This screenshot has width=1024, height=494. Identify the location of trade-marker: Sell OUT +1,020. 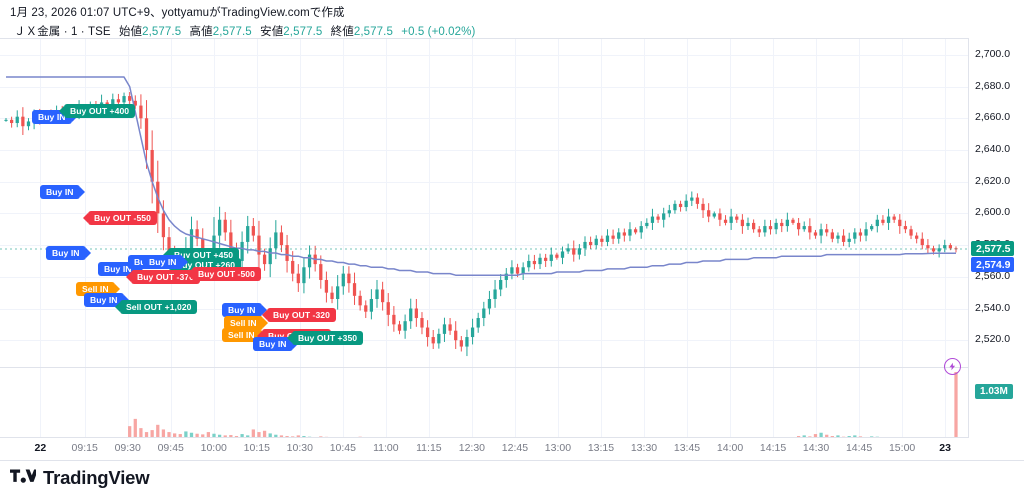
(159, 307).